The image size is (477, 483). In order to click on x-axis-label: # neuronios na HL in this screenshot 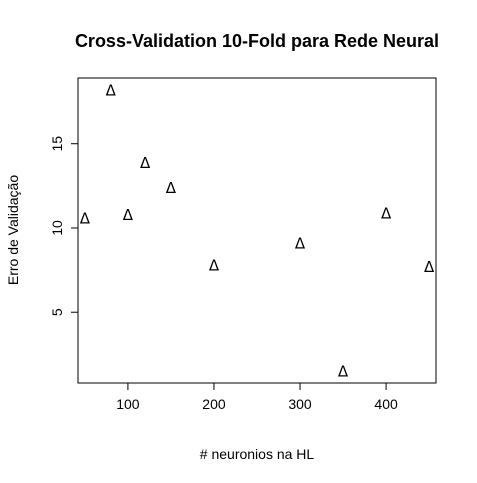, I will do `click(257, 454)`.